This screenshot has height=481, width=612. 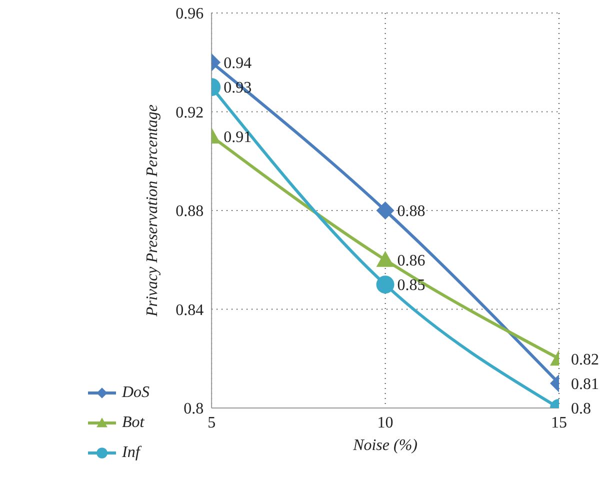 What do you see at coordinates (585, 359) in the screenshot?
I see `data-label: 0.82` at bounding box center [585, 359].